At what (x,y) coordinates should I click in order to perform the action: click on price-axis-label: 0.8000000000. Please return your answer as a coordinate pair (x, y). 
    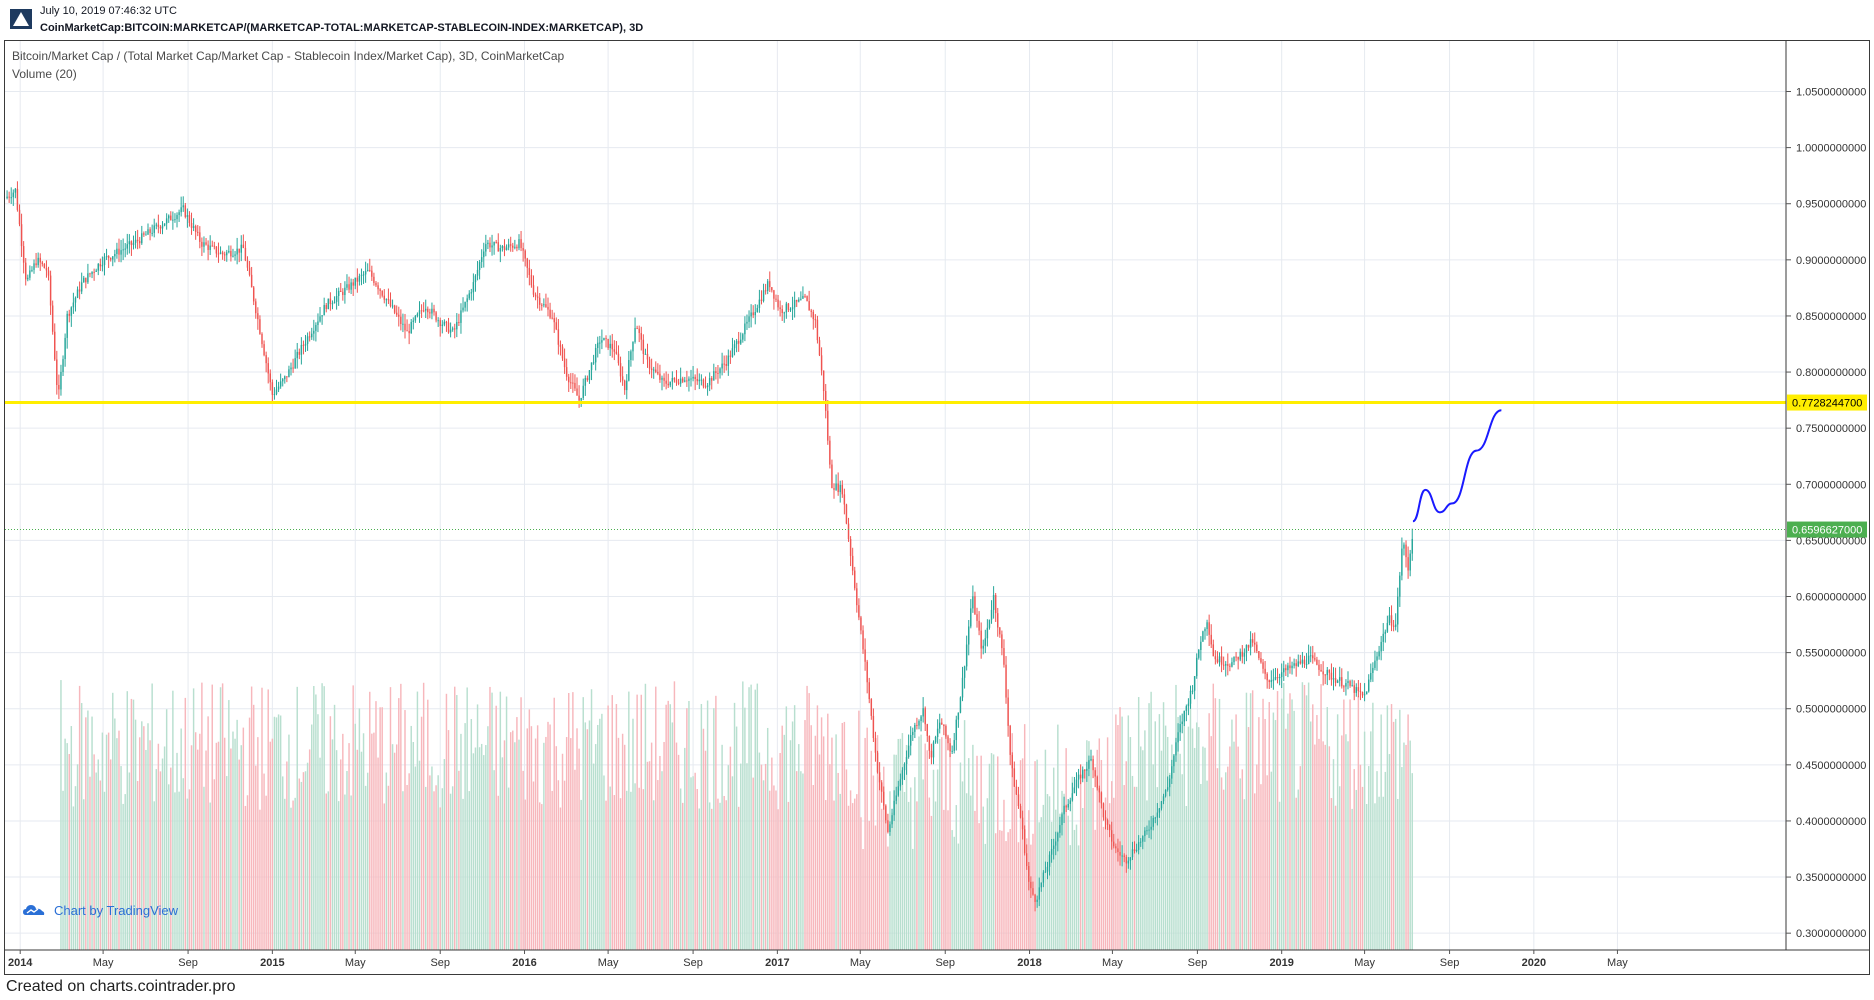
    Looking at the image, I should click on (1831, 373).